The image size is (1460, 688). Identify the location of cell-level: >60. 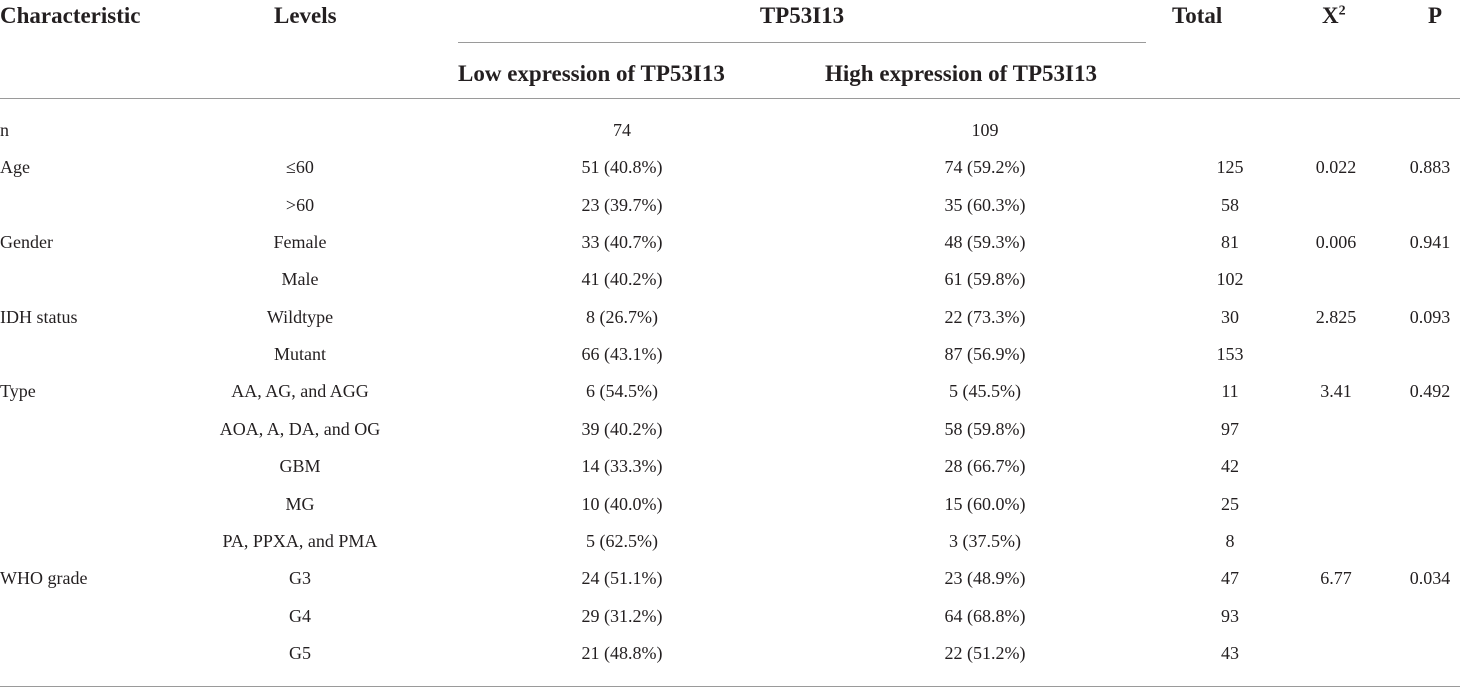
(300, 205).